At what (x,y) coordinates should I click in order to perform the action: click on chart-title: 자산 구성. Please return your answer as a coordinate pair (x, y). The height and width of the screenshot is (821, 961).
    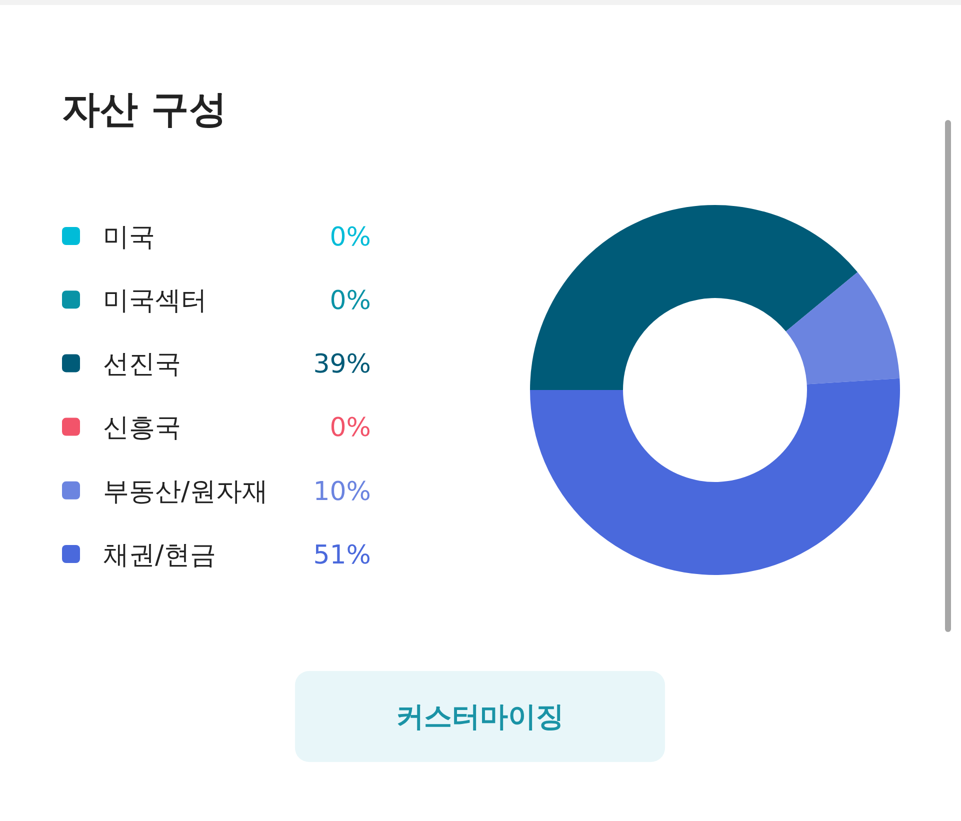
    Looking at the image, I should click on (145, 109).